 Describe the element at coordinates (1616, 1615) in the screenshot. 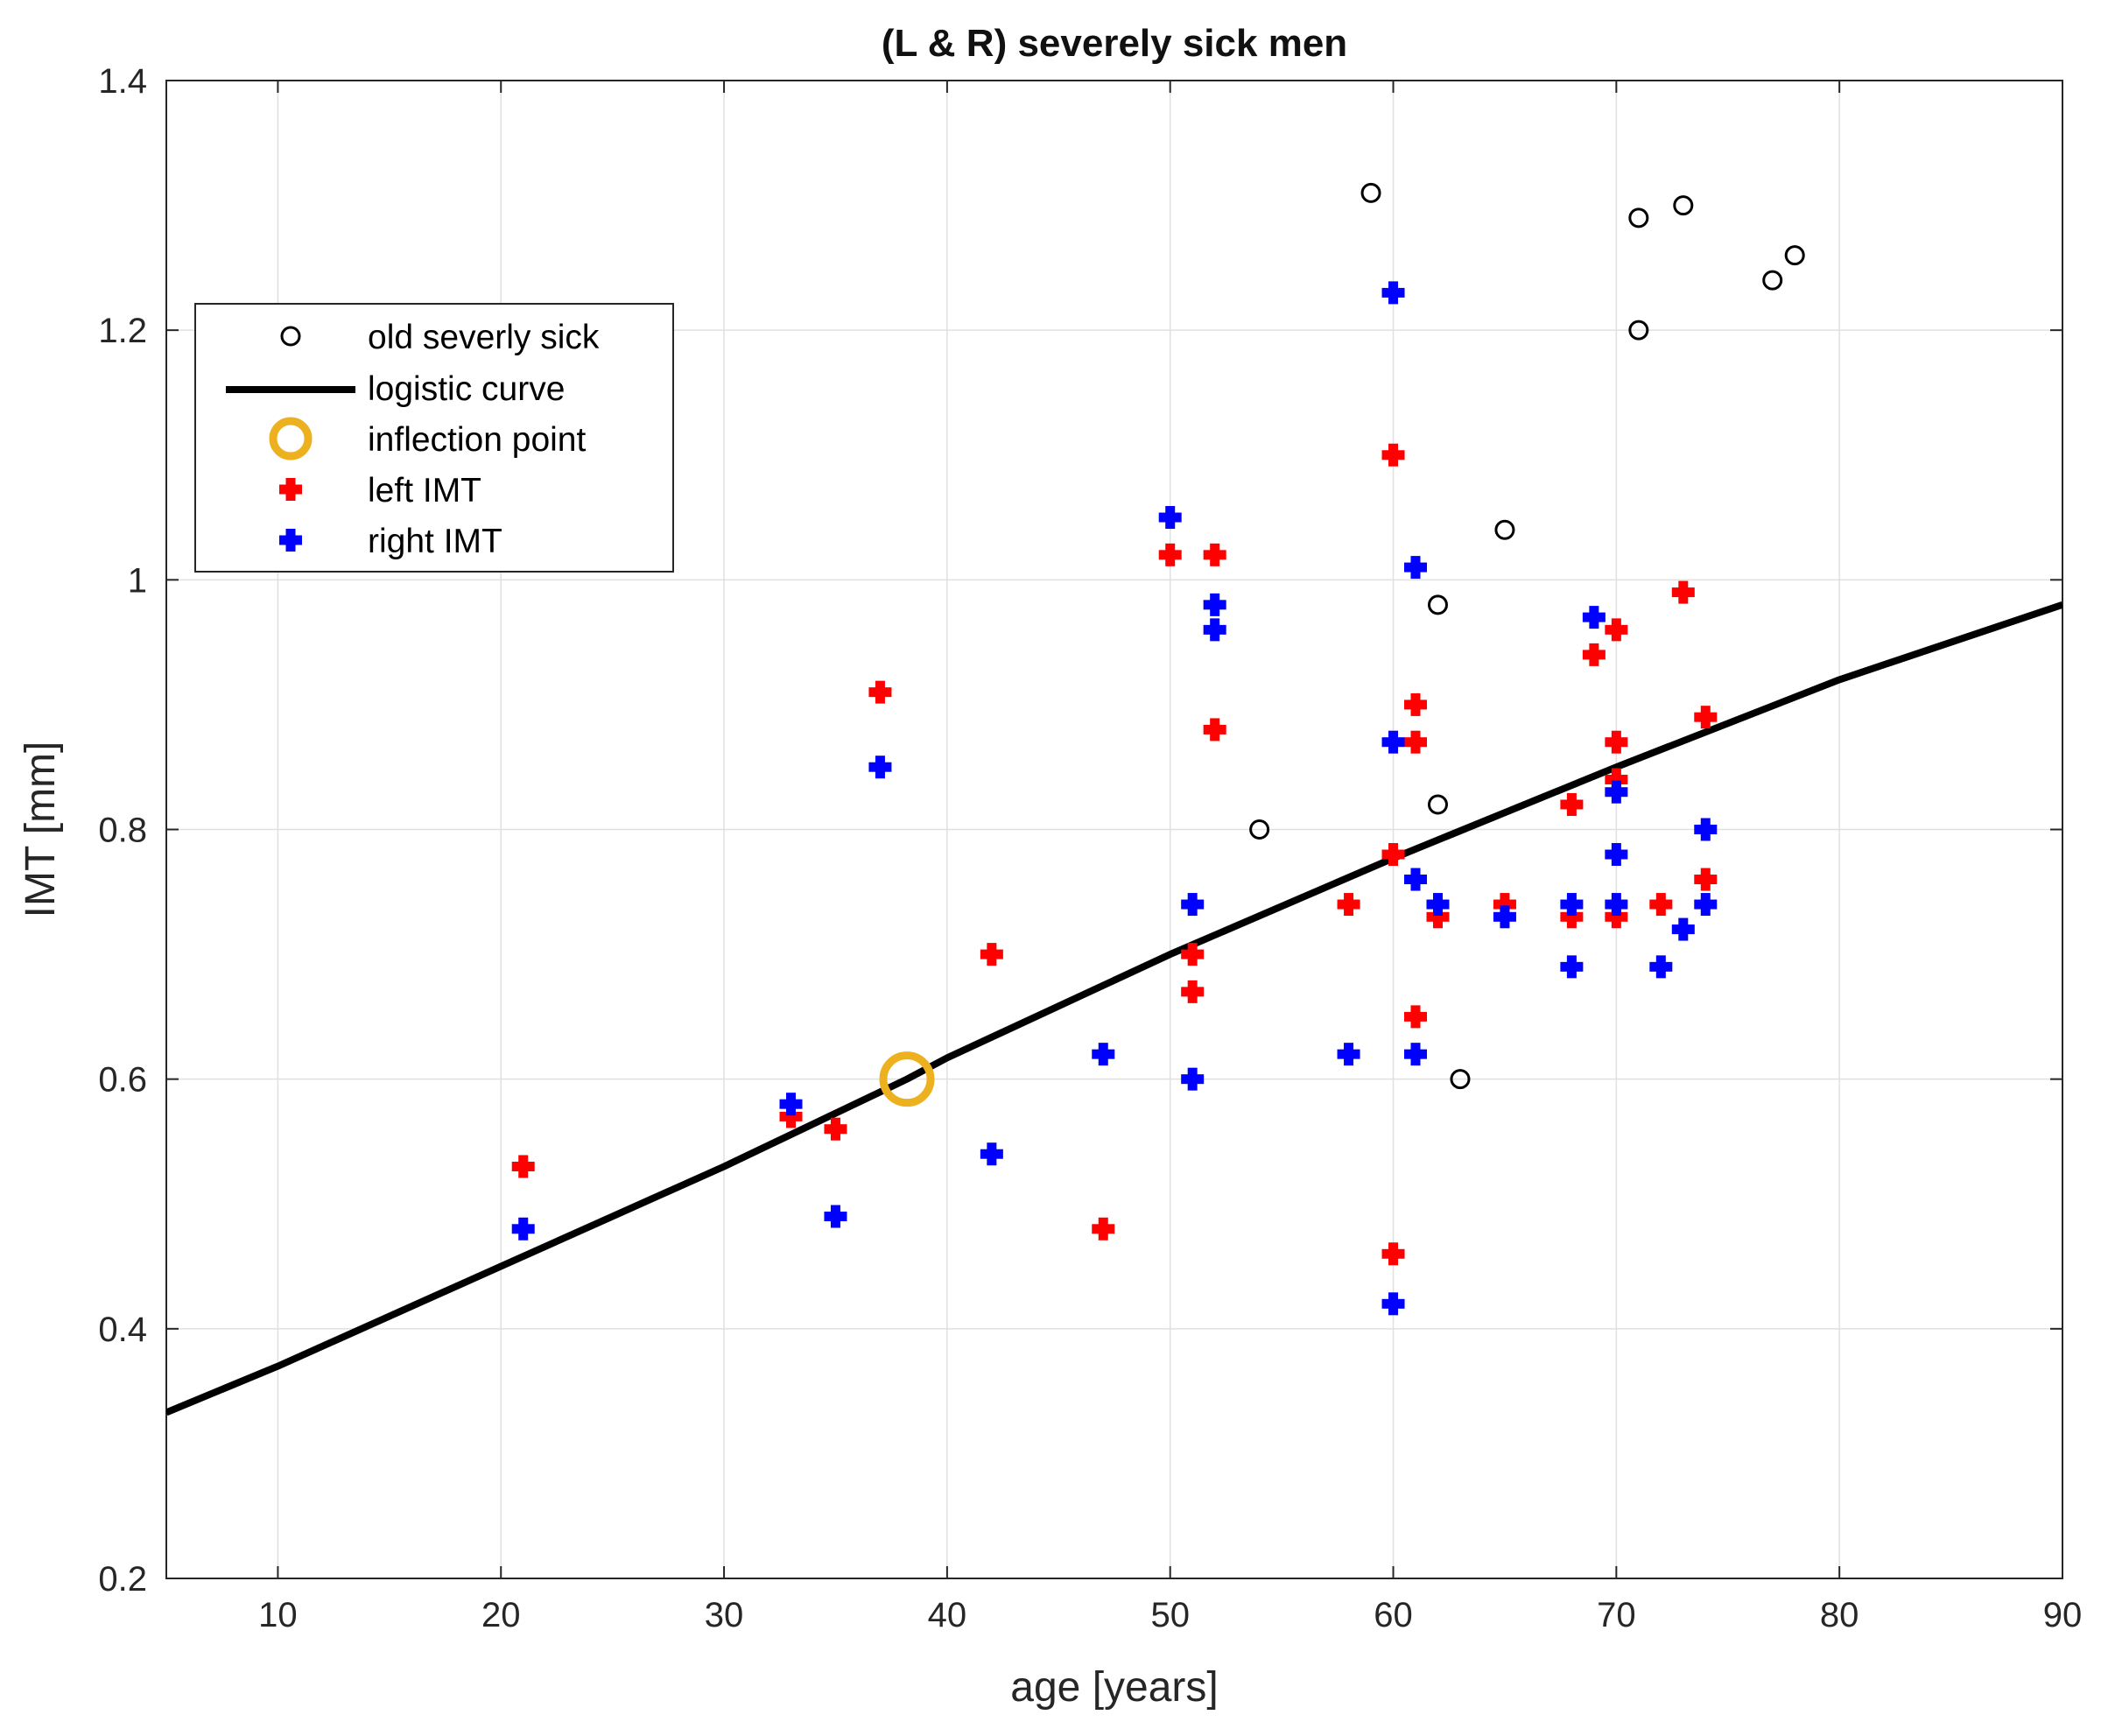

I see `x-tick-label: 70` at that location.